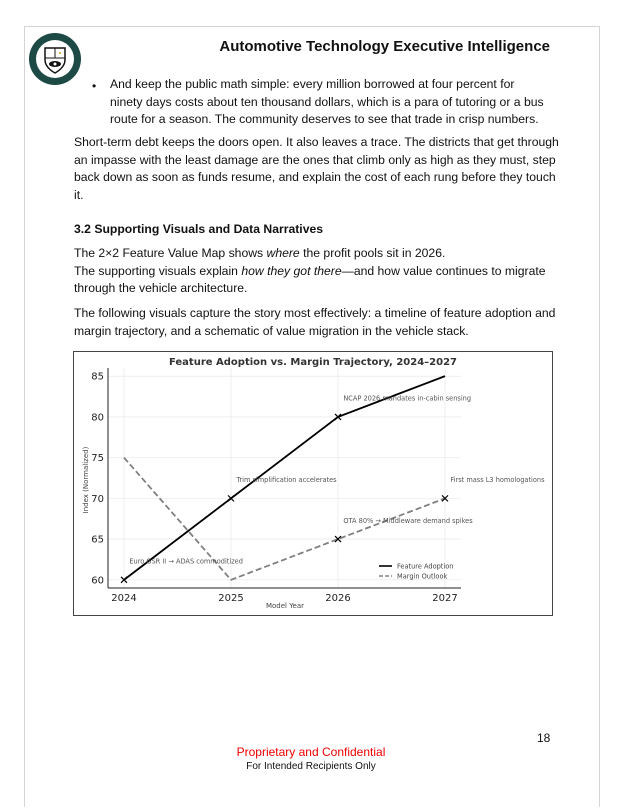 This screenshot has height=810, width=622. Describe the element at coordinates (422, 577) in the screenshot. I see `legend-label: Margin Outlook` at that location.